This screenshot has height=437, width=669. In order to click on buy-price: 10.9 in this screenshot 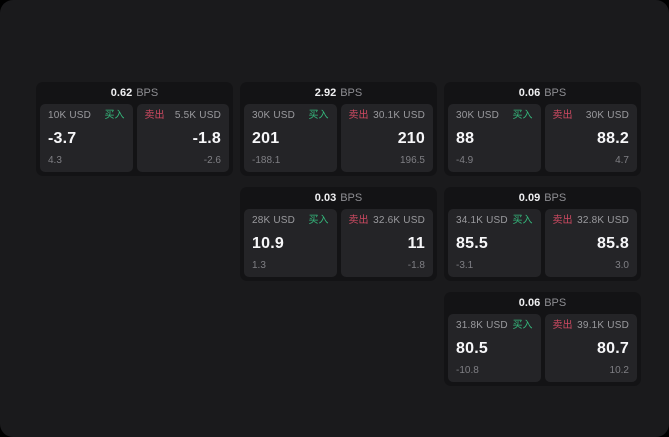, I will do `click(268, 243)`.